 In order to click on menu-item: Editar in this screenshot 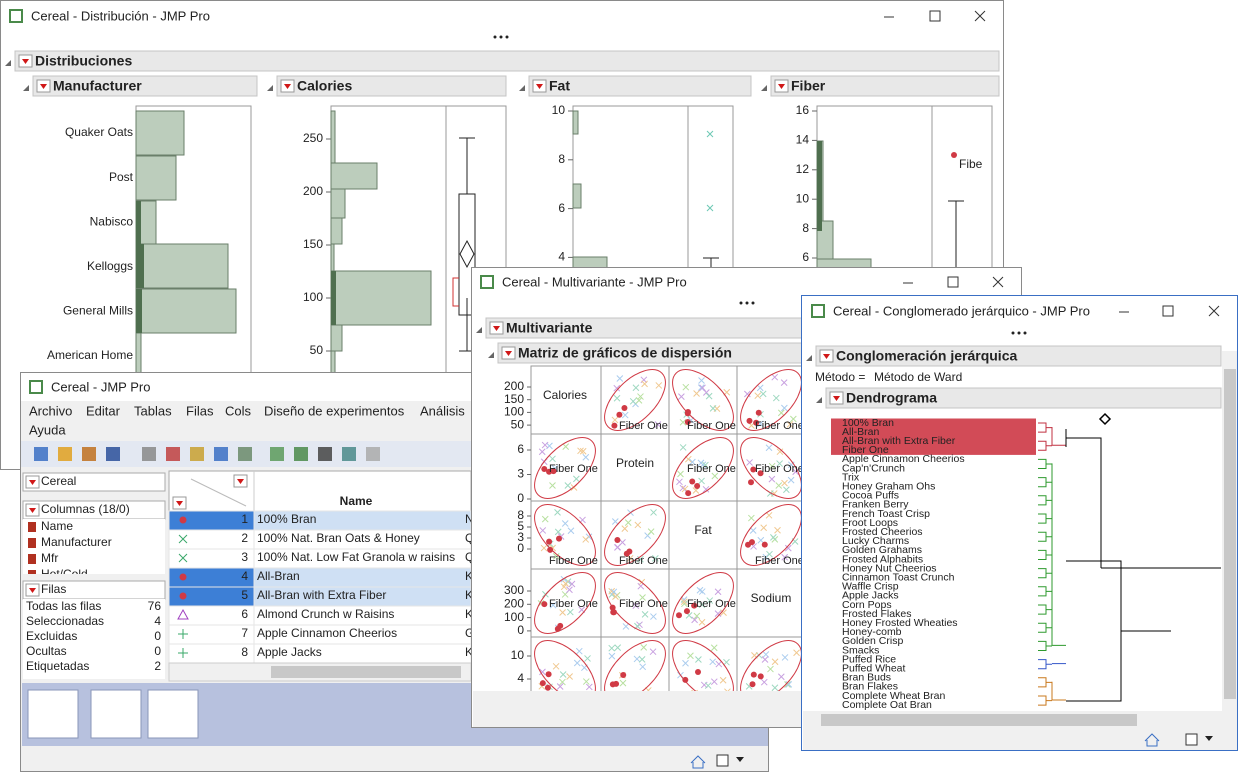, I will do `click(103, 410)`.